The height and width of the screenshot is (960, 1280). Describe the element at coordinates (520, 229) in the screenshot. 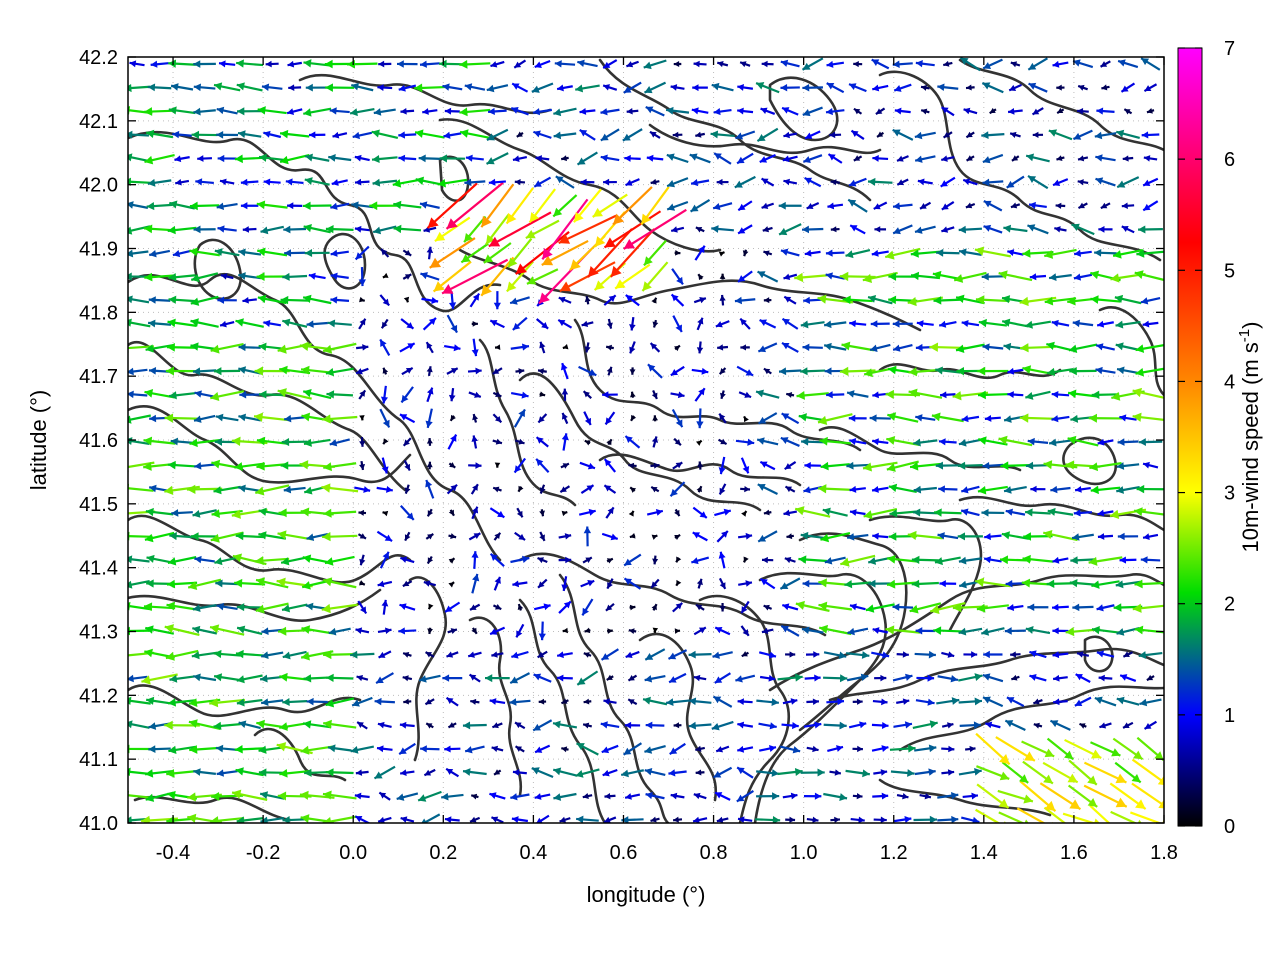

I see `wind-arrow-shaft` at that location.